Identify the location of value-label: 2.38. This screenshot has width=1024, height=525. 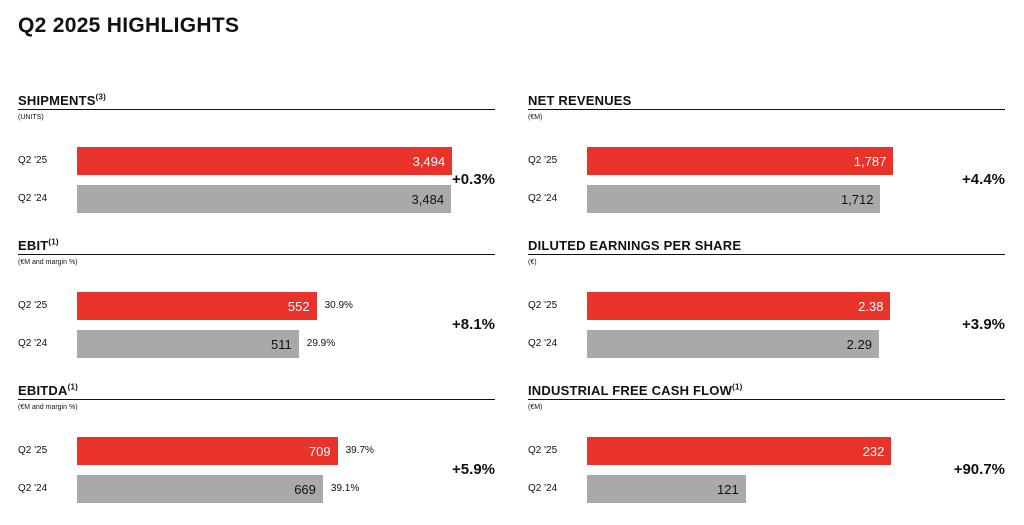
(871, 306).